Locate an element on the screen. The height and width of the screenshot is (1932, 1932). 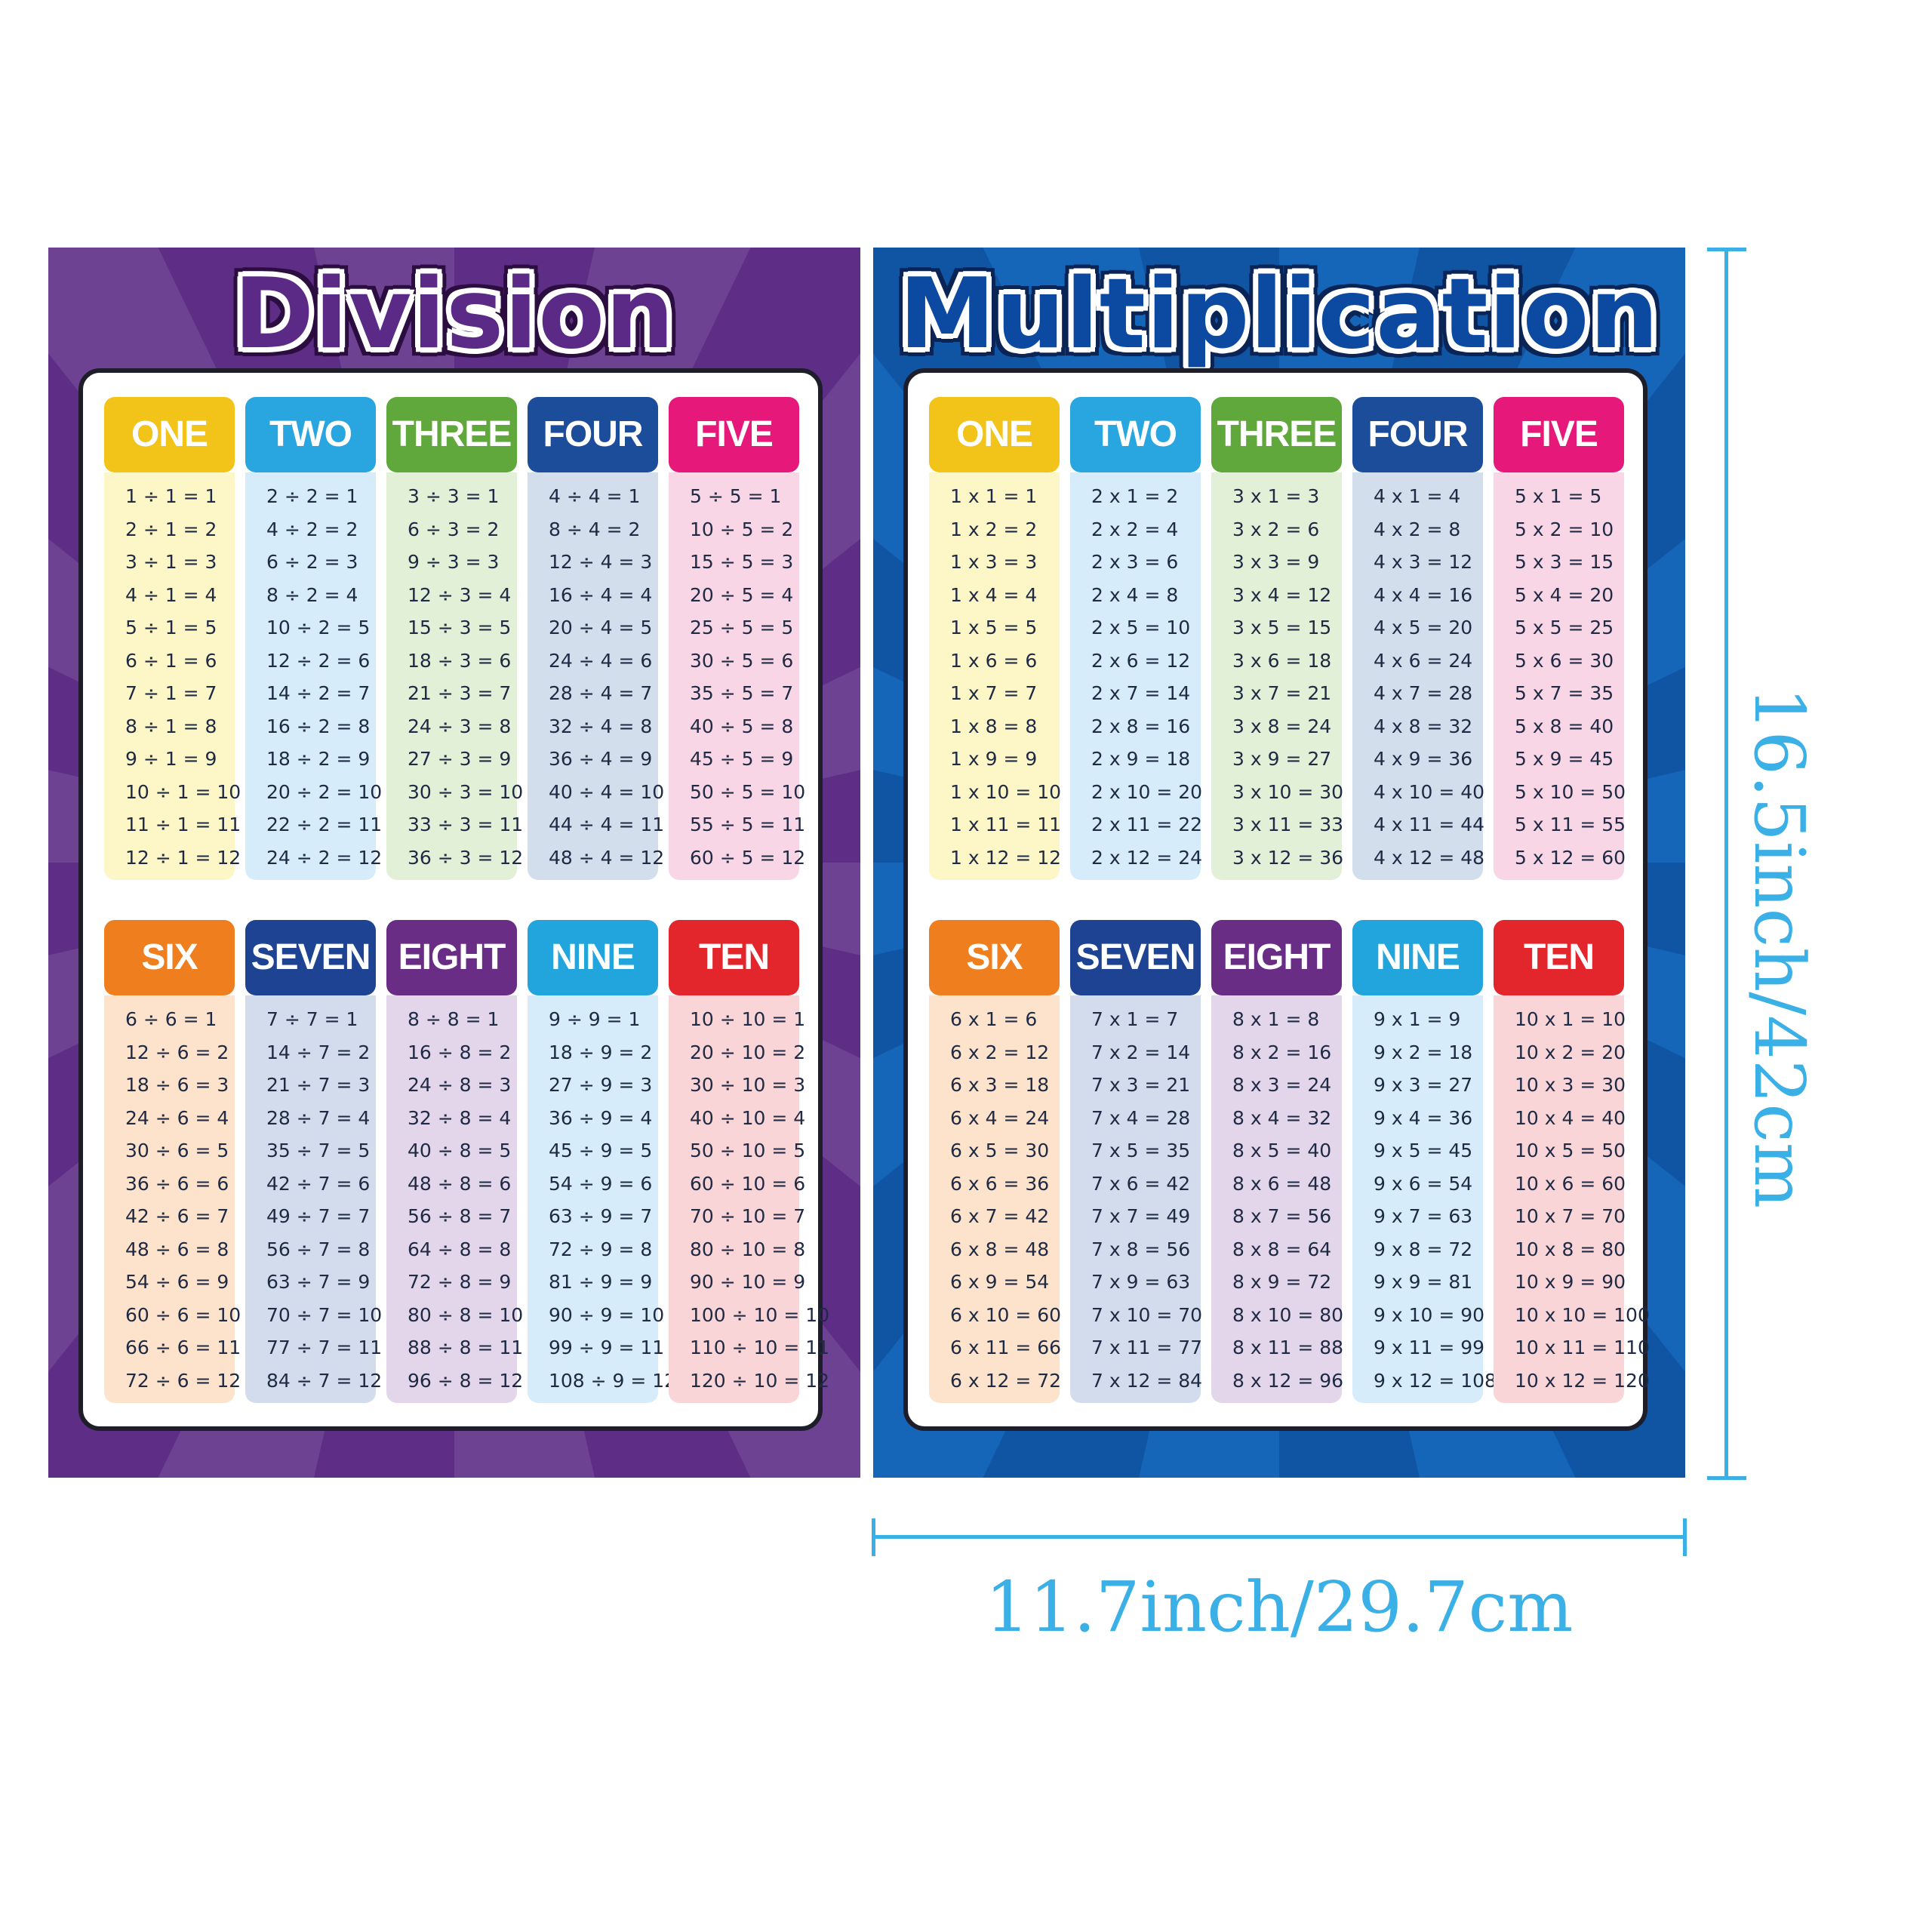
fact-row: 63 ÷ 7 = 9 is located at coordinates (318, 1282).